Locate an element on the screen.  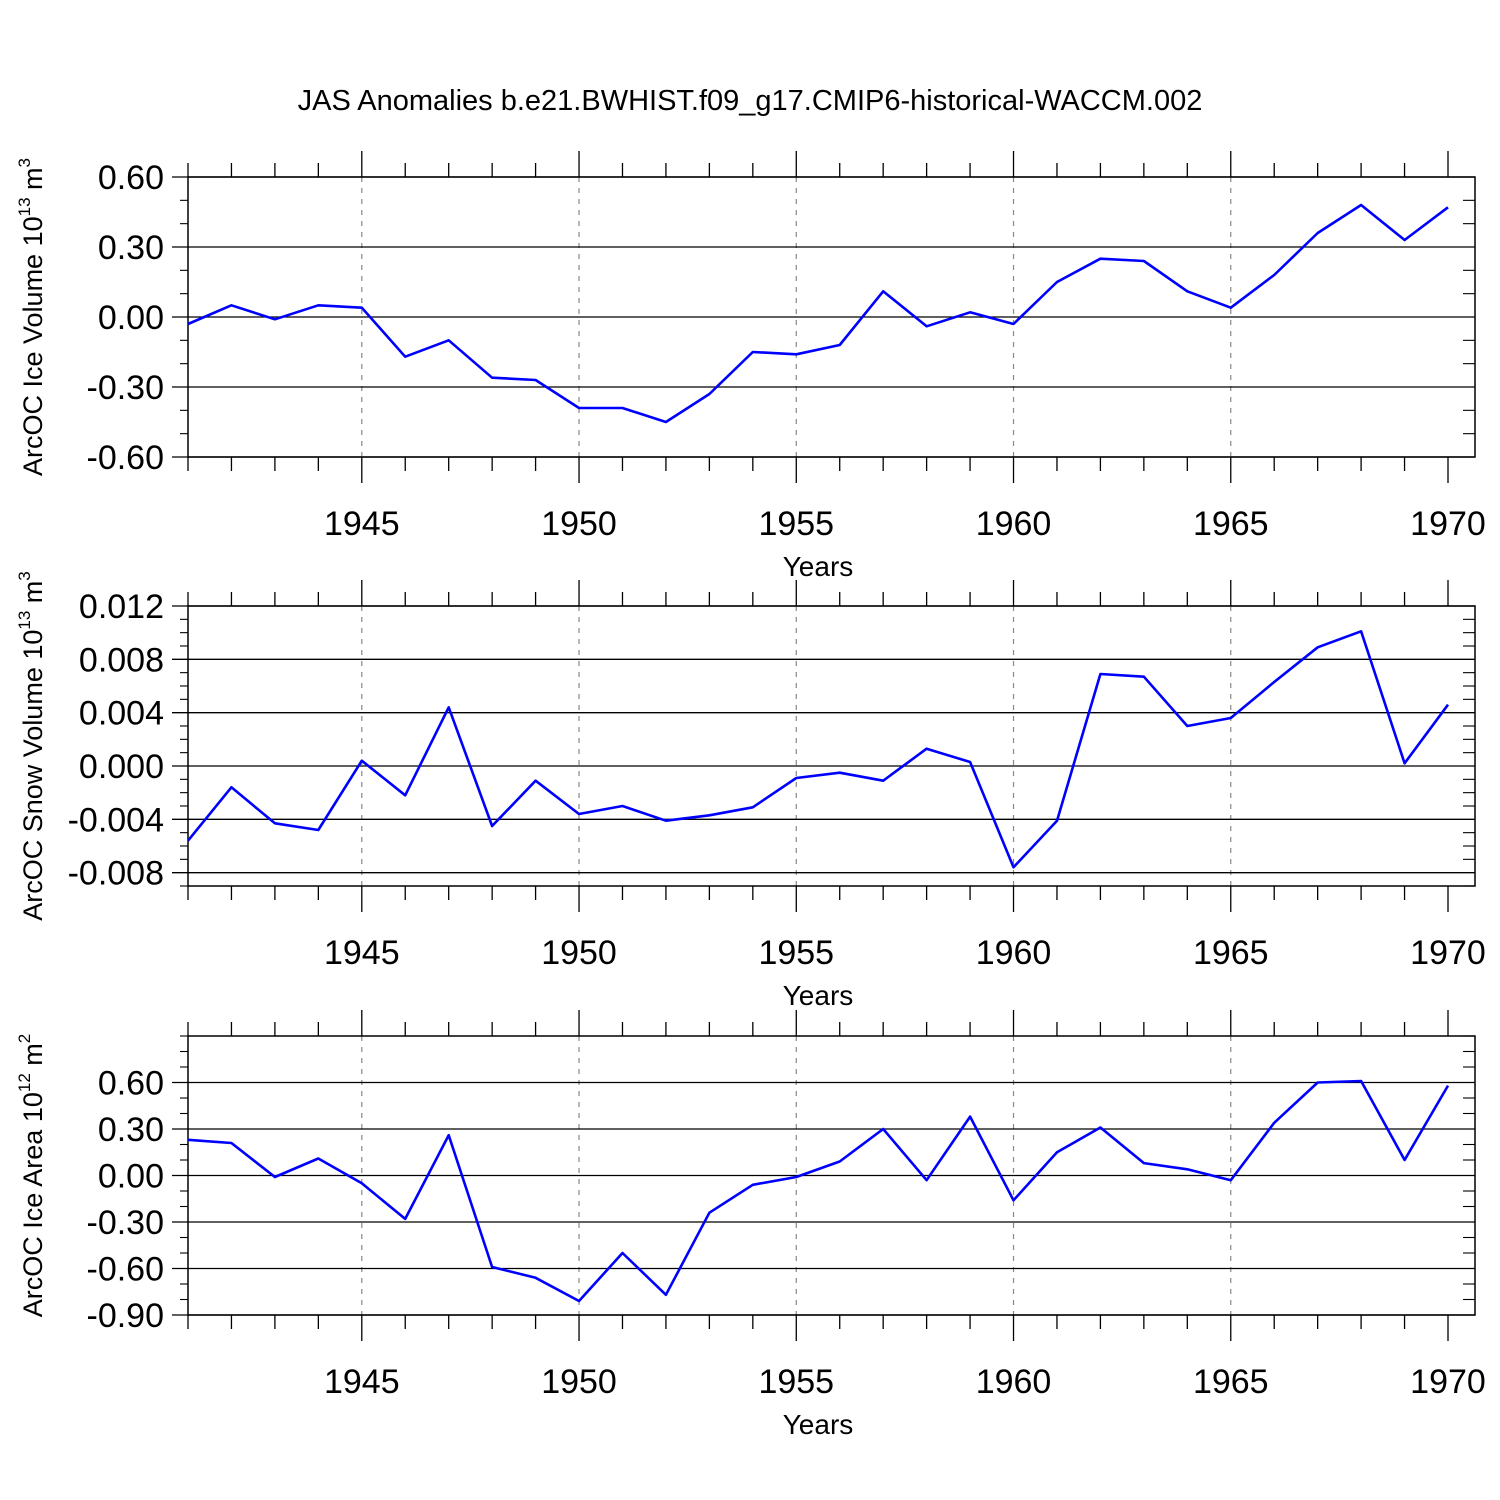
y-axis-label-part: ArcOC Snow Volume 10 is located at coordinates (33, 775).